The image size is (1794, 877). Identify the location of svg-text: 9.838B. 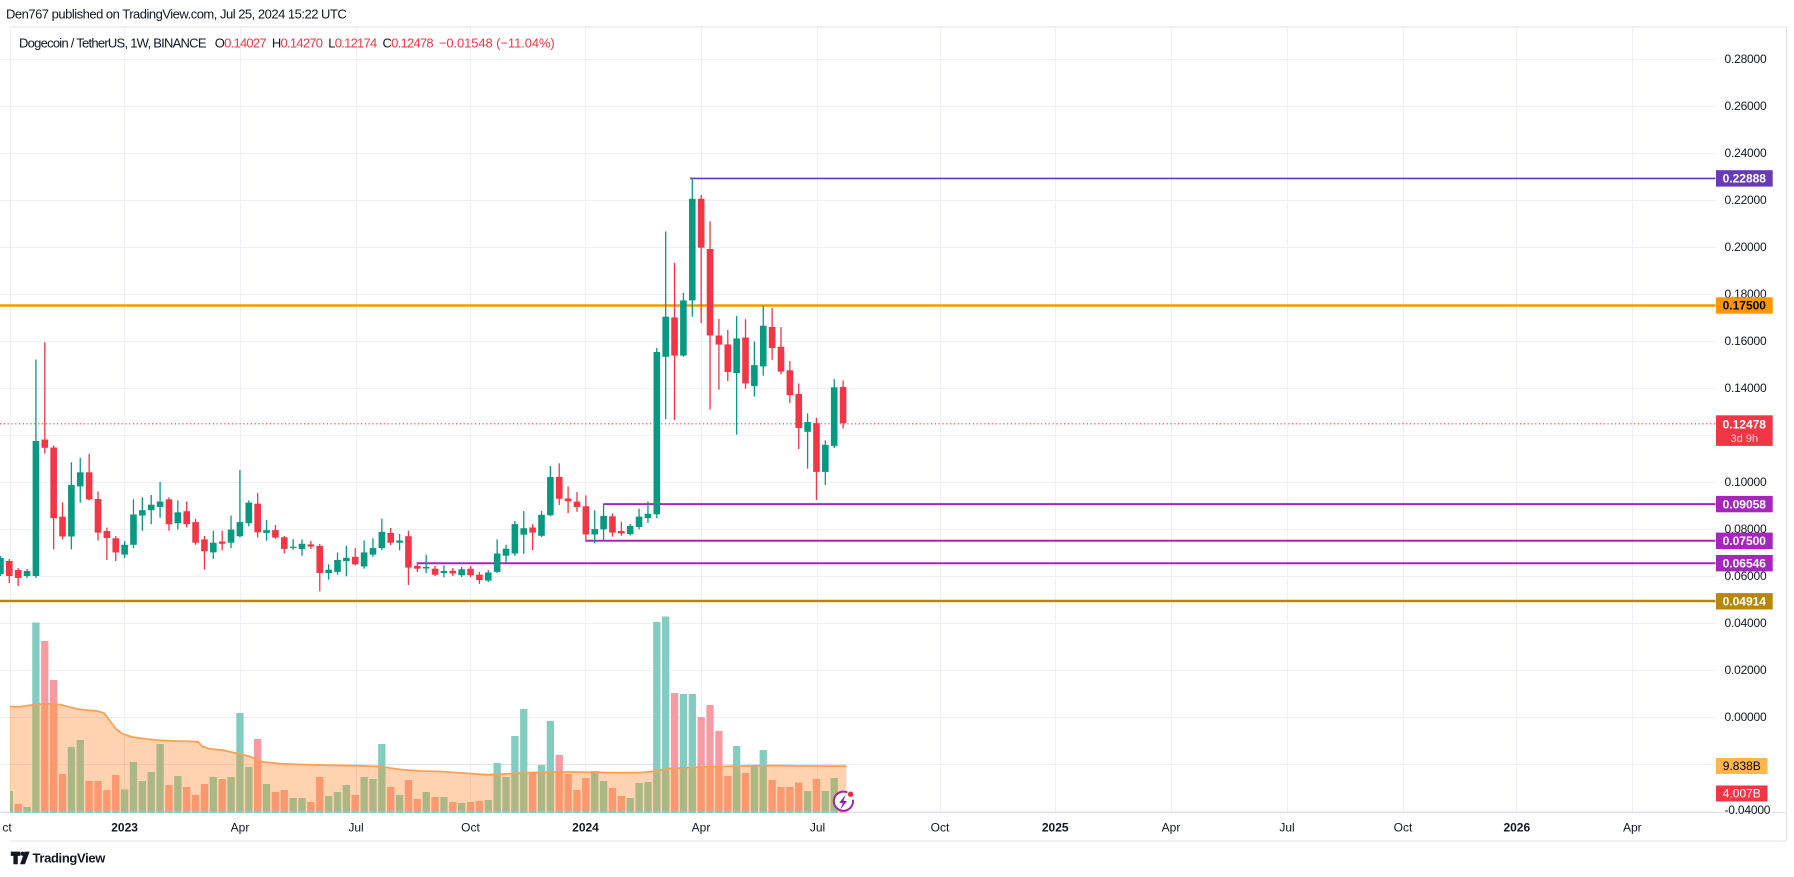
(1742, 766).